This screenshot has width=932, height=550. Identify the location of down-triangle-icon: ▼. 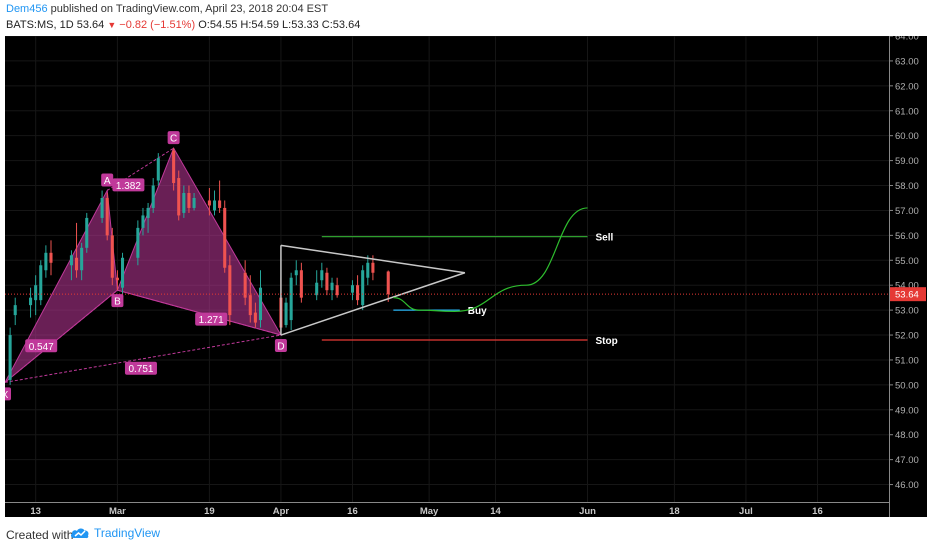
(112, 25).